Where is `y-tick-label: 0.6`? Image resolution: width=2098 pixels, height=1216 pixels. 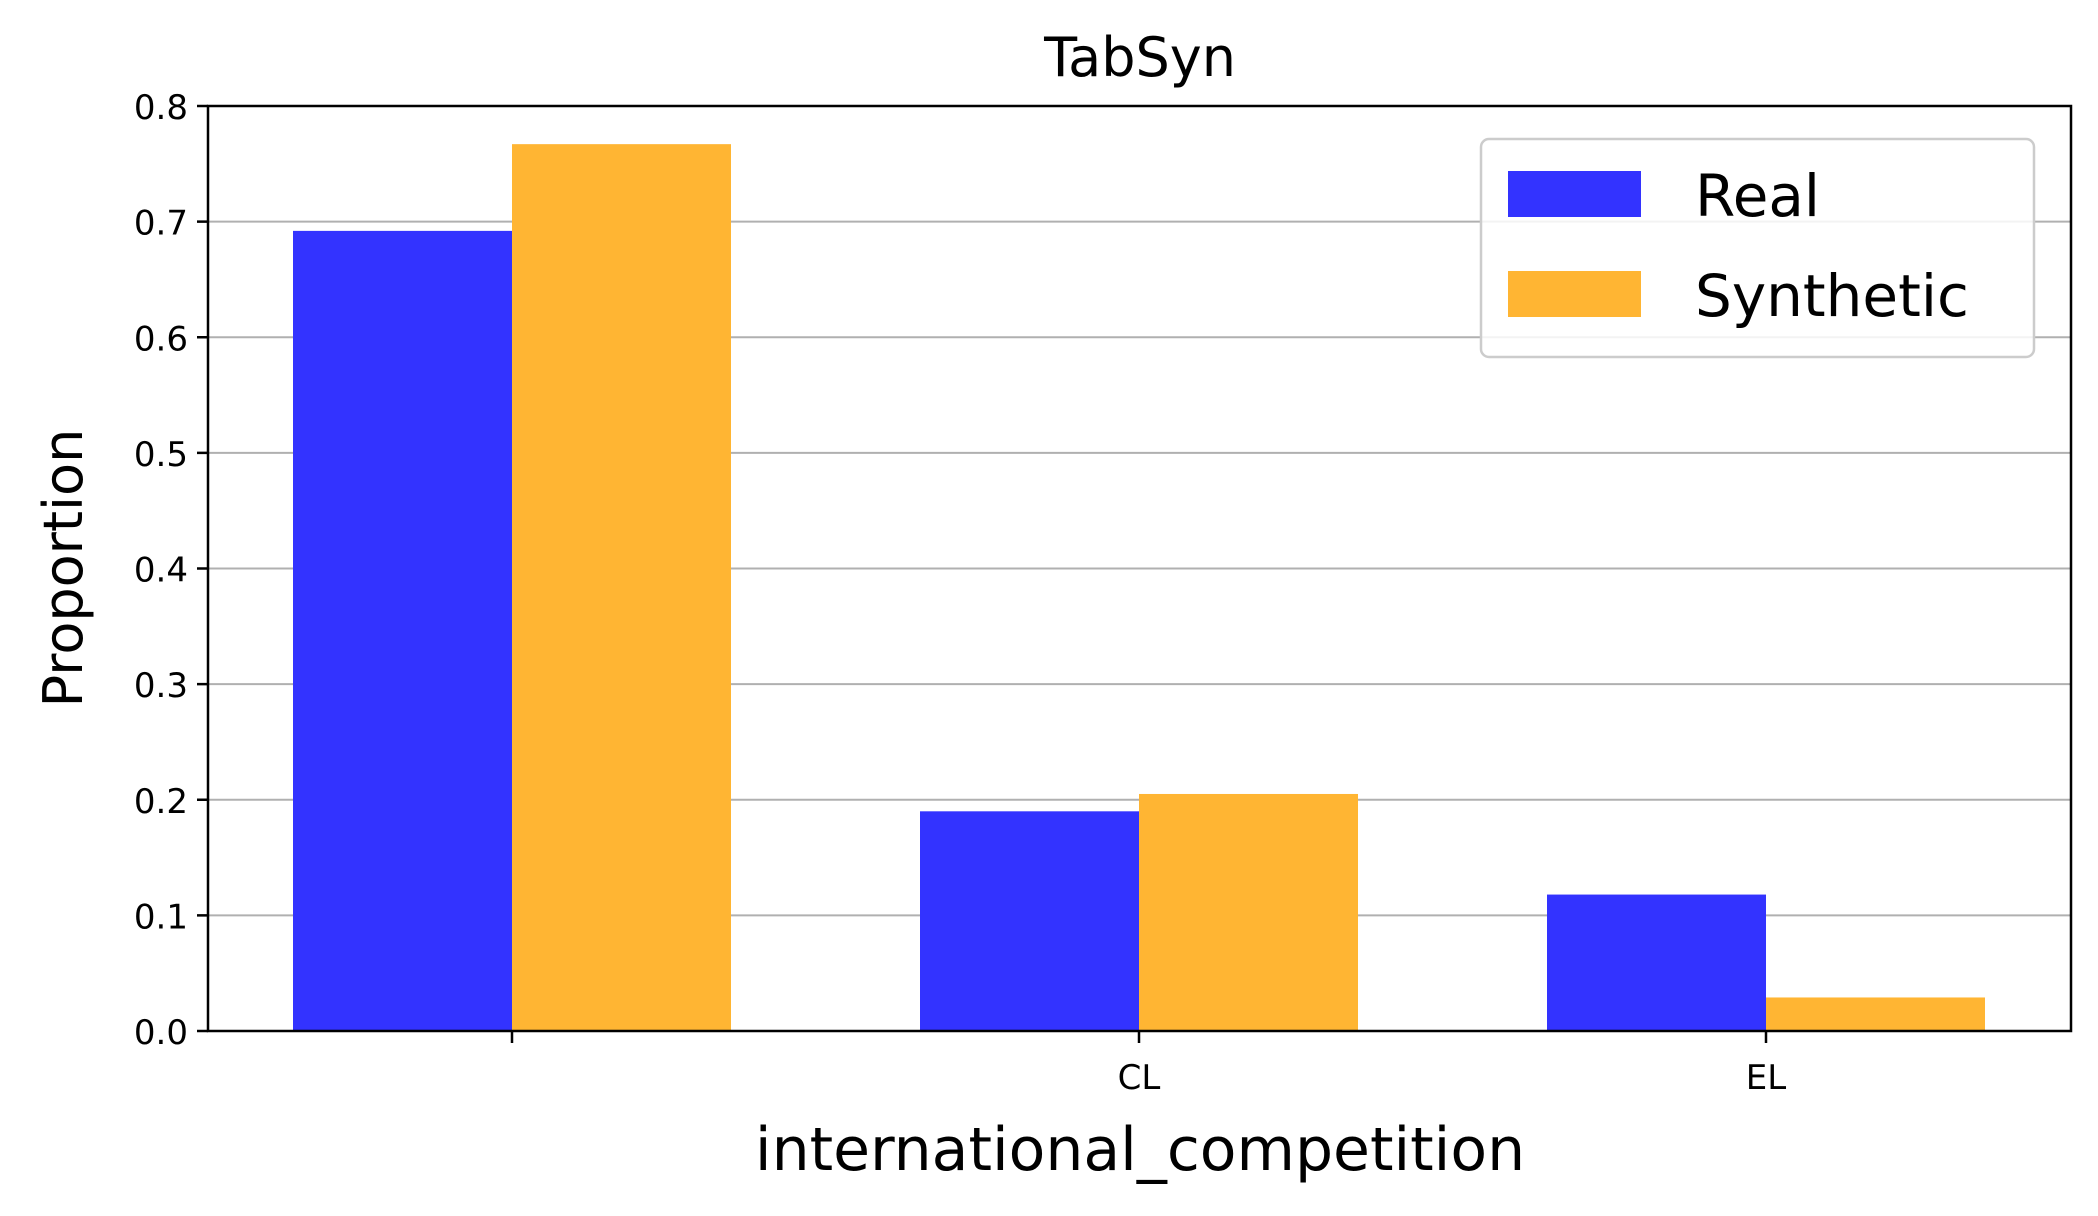 y-tick-label: 0.6 is located at coordinates (161, 339).